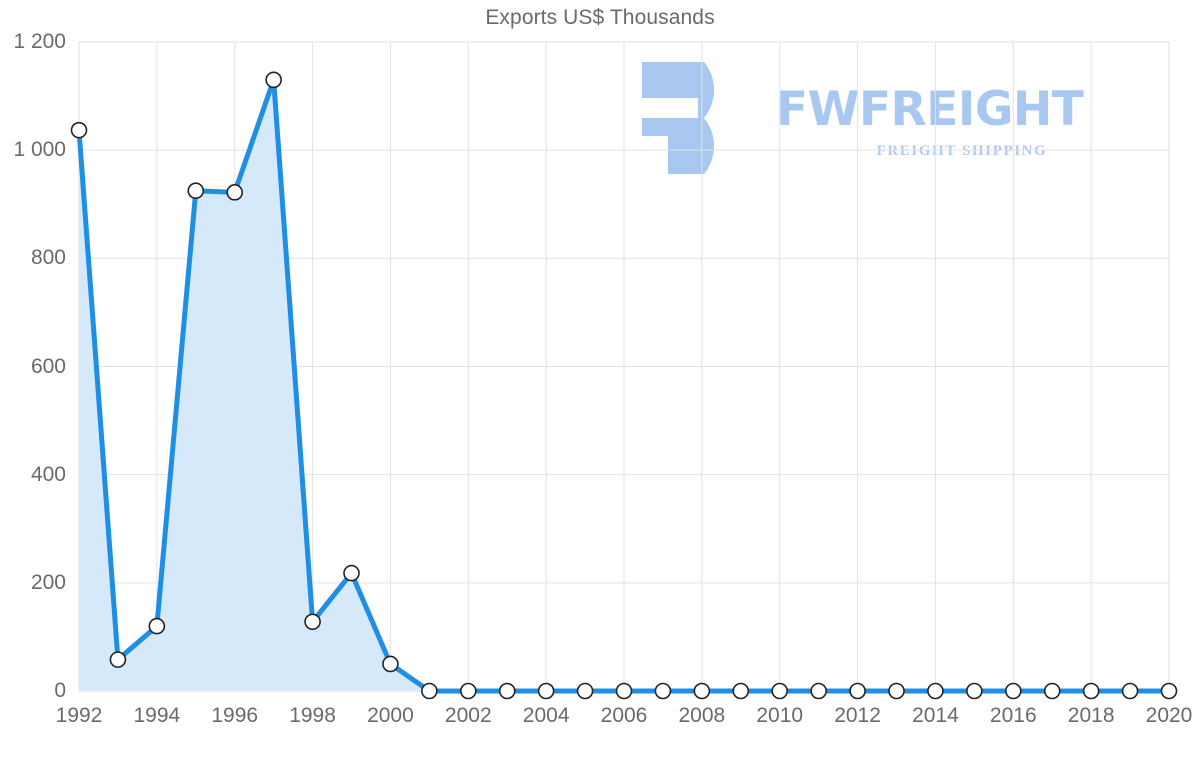  What do you see at coordinates (857, 715) in the screenshot?
I see `x-axis-tick-label: 2012` at bounding box center [857, 715].